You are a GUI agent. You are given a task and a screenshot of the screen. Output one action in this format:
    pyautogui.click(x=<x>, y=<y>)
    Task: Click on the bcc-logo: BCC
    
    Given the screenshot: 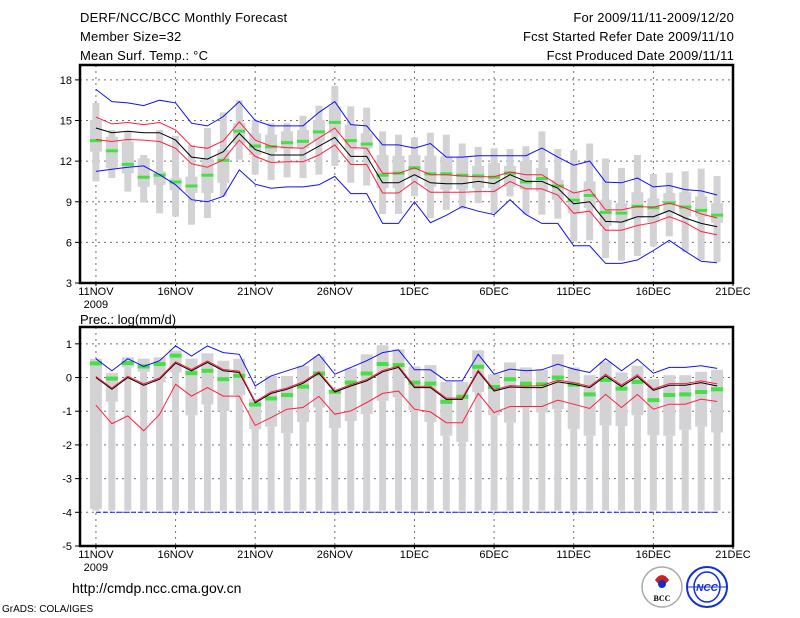 What is the action you would take?
    pyautogui.click(x=662, y=587)
    